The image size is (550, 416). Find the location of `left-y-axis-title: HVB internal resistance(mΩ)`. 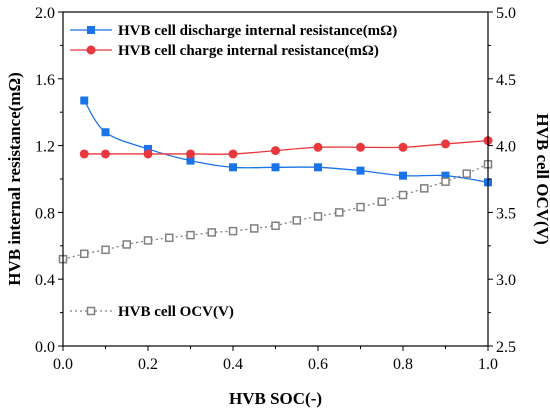

left-y-axis-title: HVB internal resistance(mΩ) is located at coordinates (14, 179).